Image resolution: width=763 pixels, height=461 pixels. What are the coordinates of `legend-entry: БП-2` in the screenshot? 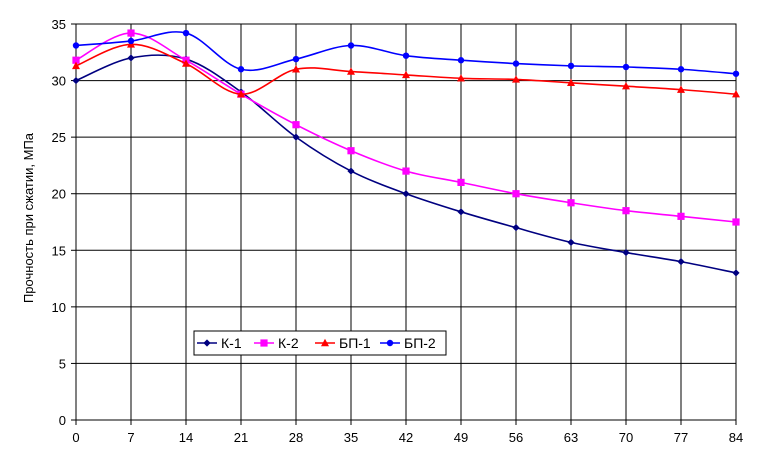 It's located at (408, 343).